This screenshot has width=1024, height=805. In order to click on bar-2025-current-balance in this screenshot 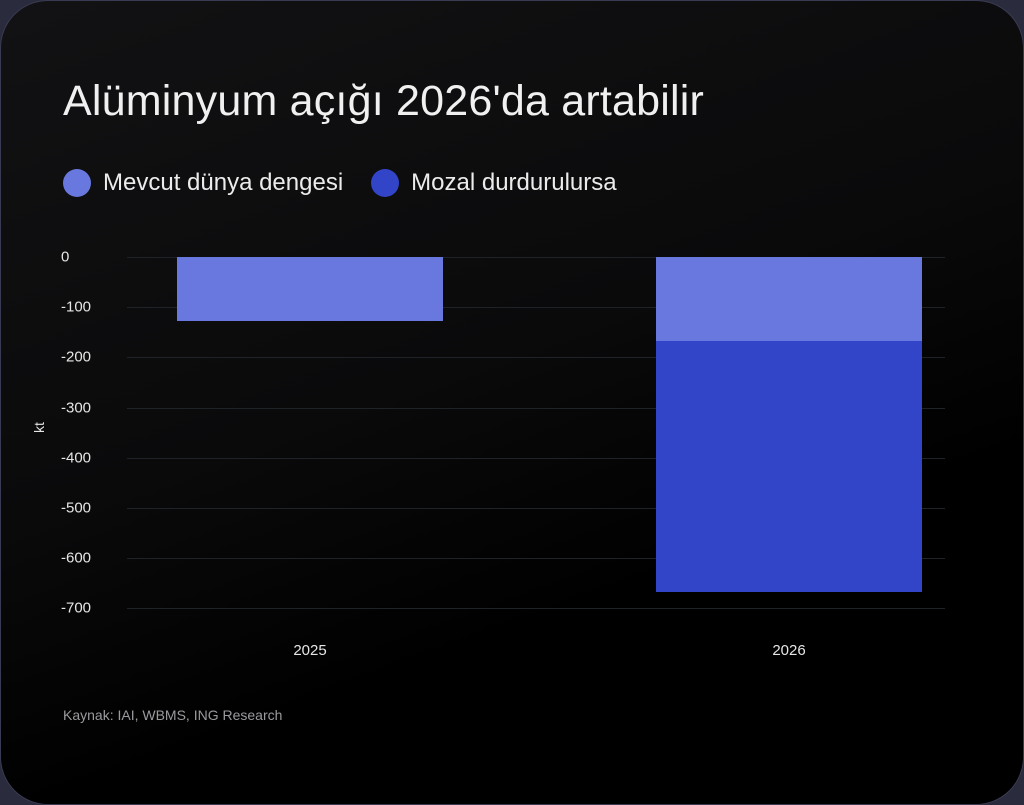, I will do `click(310, 289)`.